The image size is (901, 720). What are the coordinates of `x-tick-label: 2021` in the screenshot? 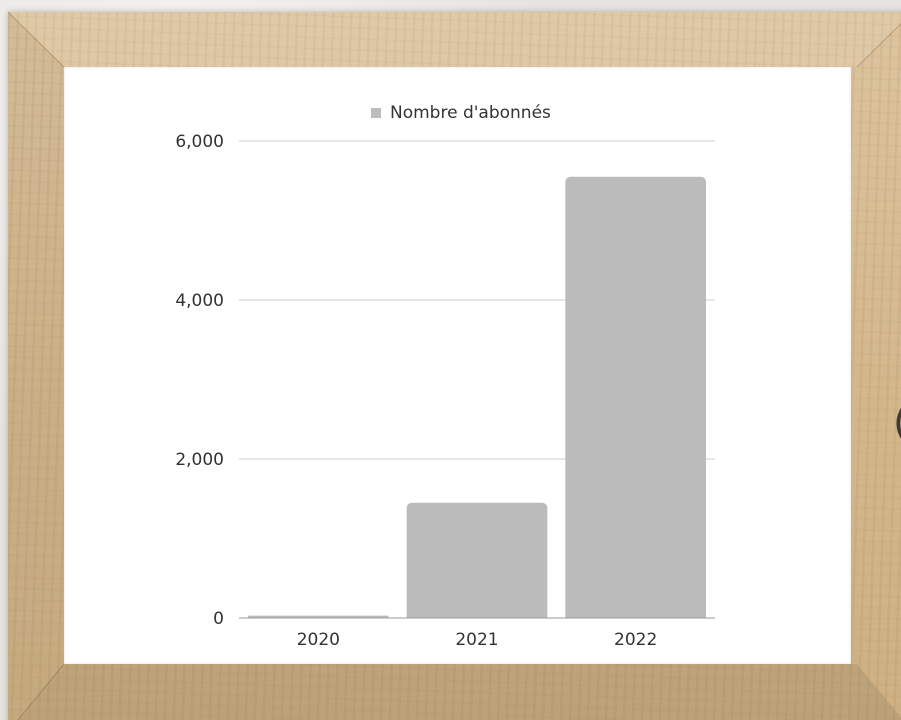 It's located at (476, 640).